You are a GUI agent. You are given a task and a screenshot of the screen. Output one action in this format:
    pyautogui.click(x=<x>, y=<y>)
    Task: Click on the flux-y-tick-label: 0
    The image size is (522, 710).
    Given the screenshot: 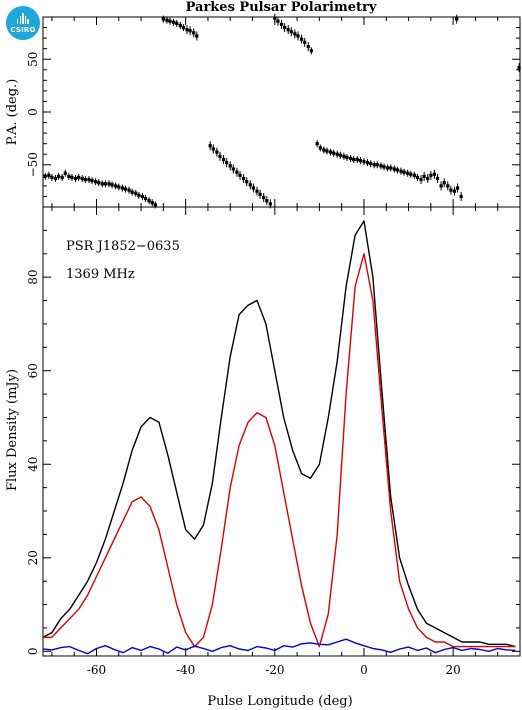 What is the action you would take?
    pyautogui.click(x=33, y=652)
    